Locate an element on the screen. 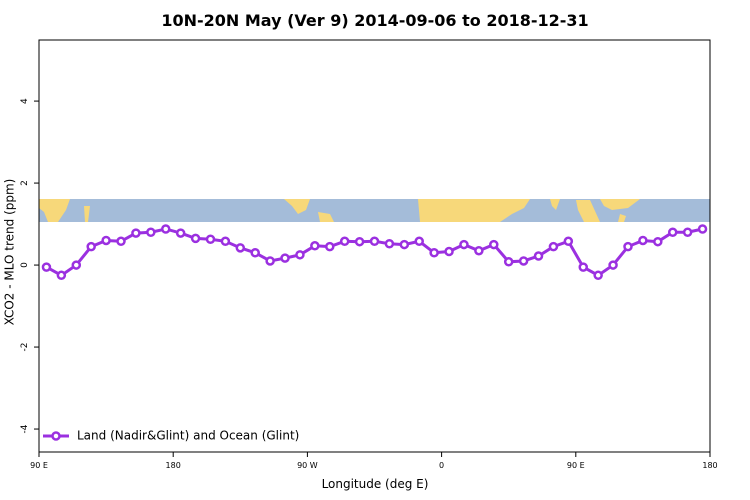  x-tick-label: 90 W is located at coordinates (307, 465).